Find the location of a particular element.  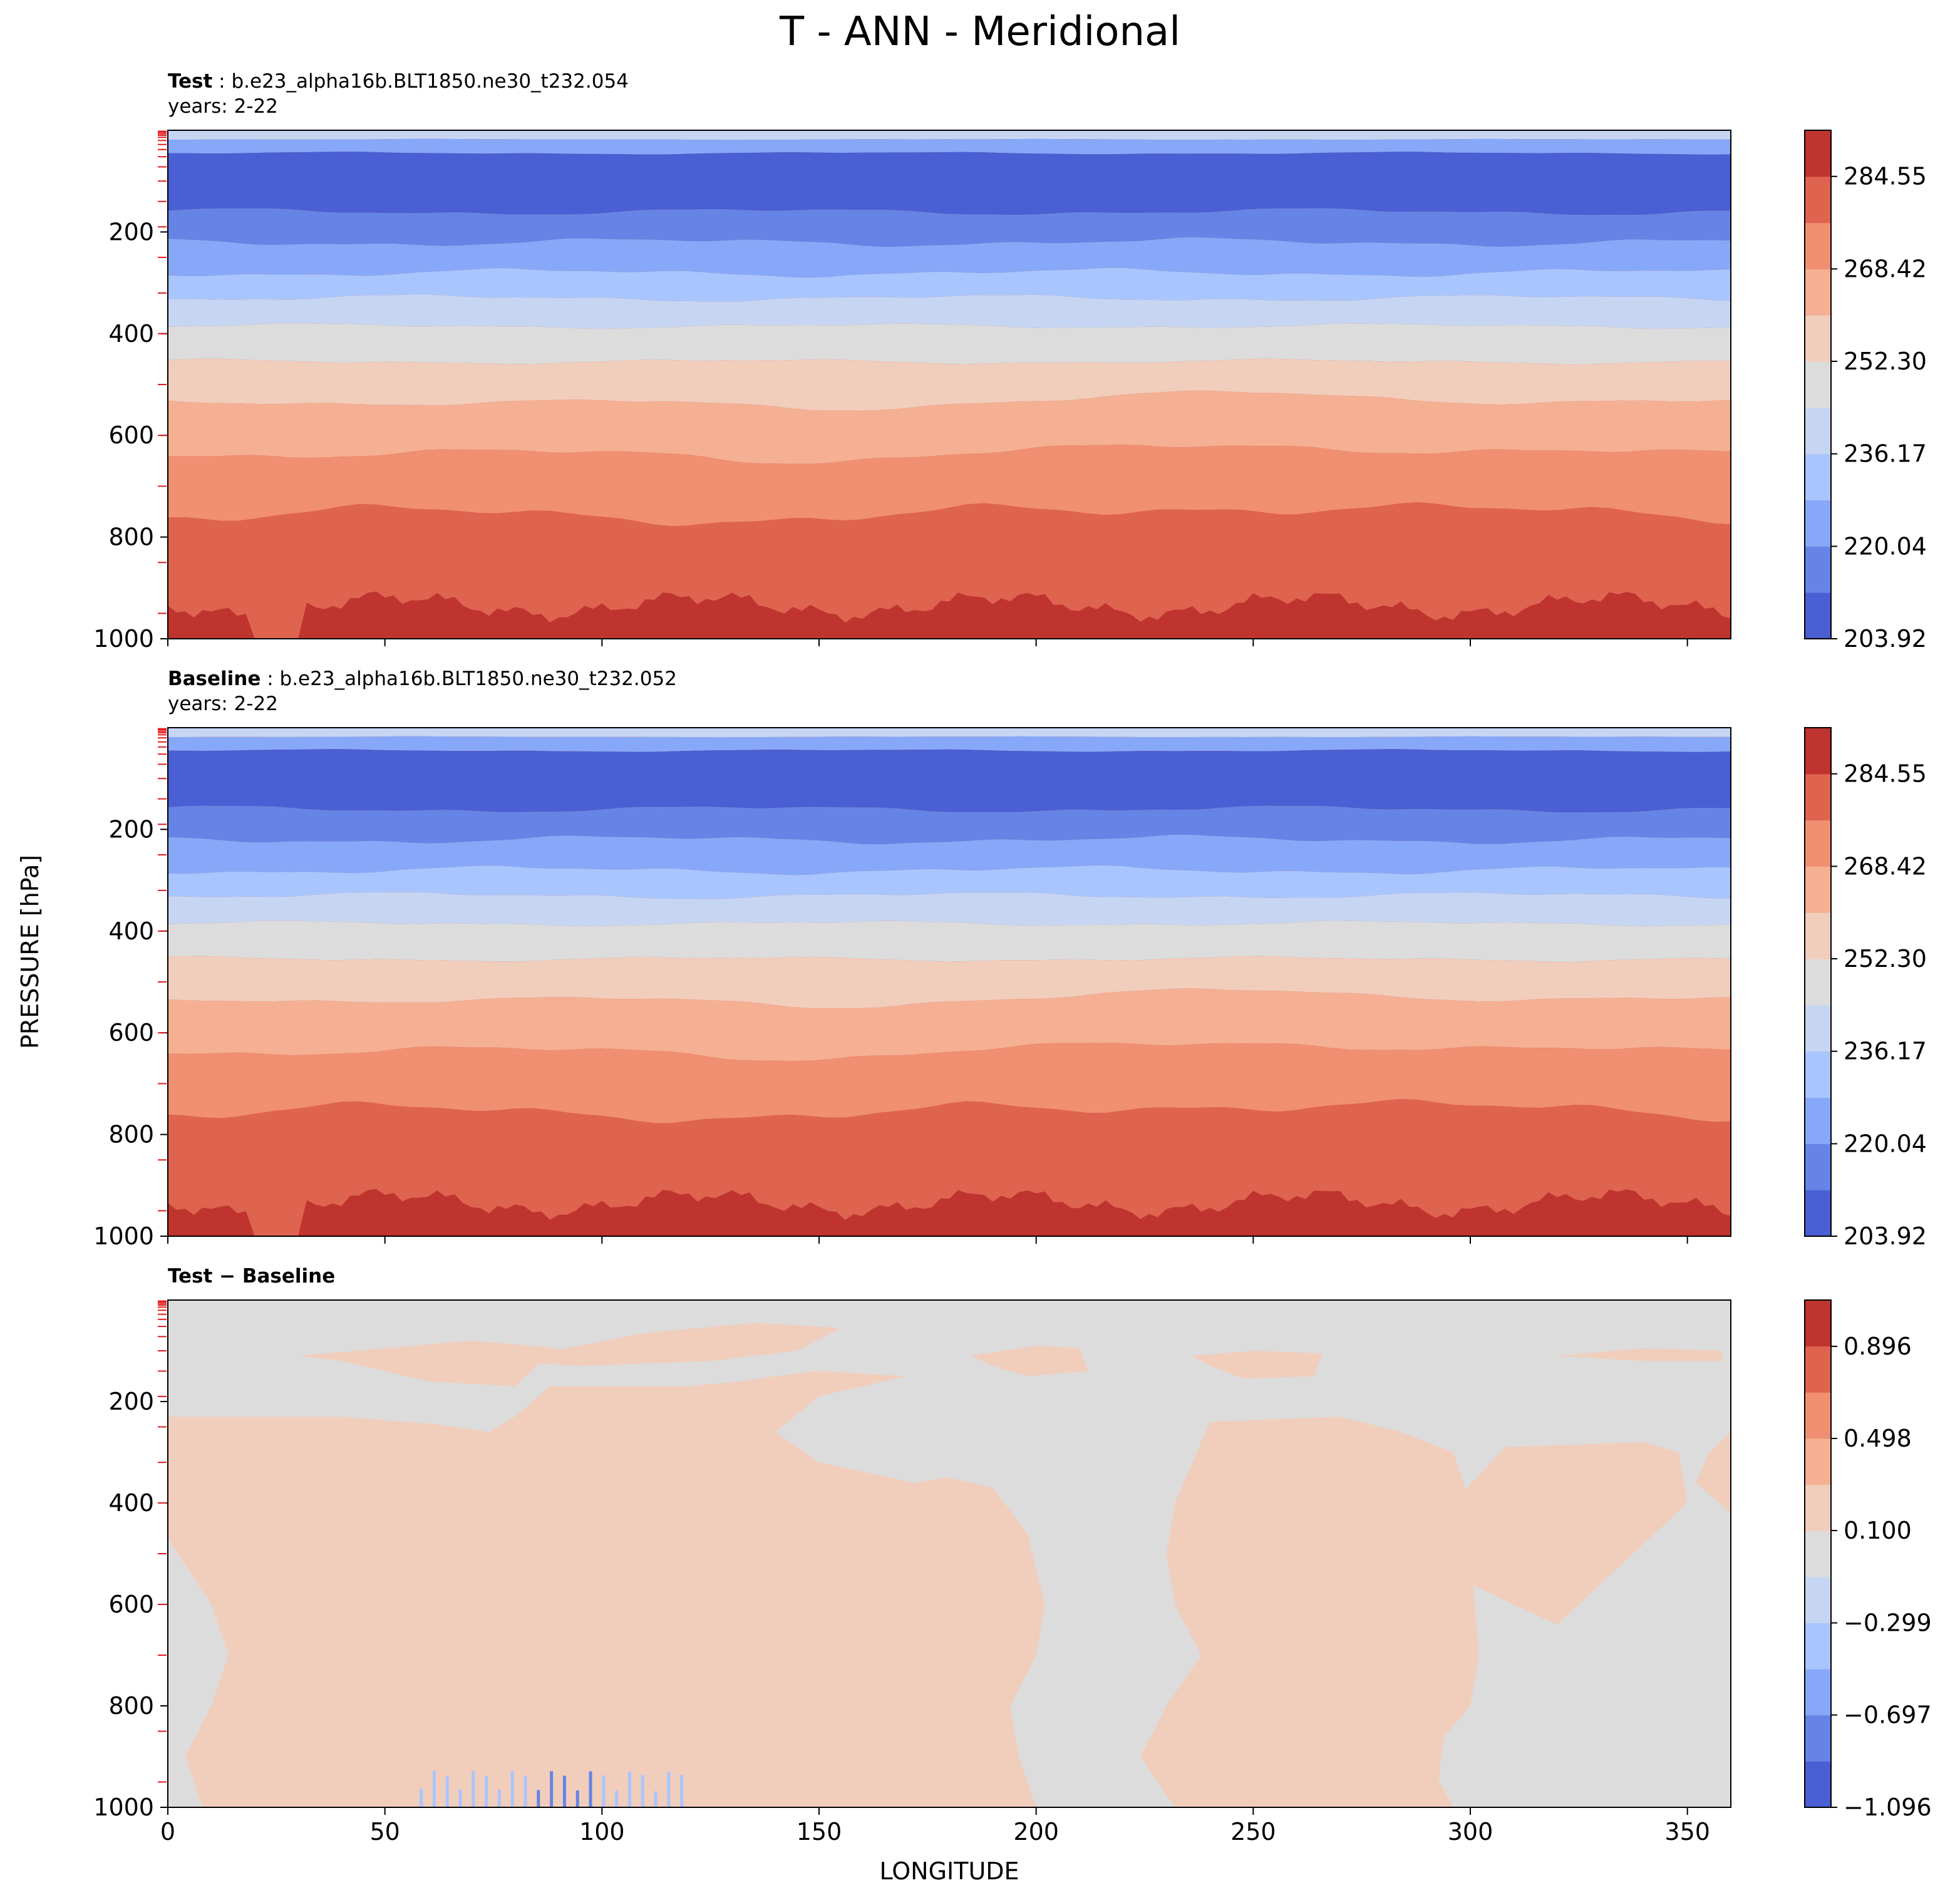

colorbar-tick-label: −0.299 is located at coordinates (1888, 1622).